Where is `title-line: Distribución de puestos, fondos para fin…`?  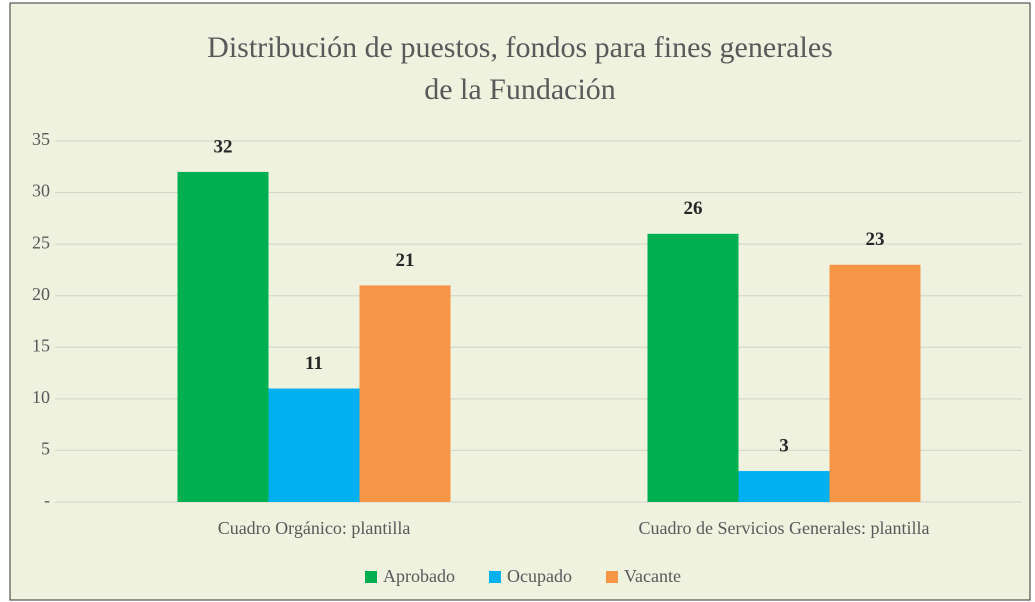 title-line: Distribución de puestos, fondos para fin… is located at coordinates (520, 47).